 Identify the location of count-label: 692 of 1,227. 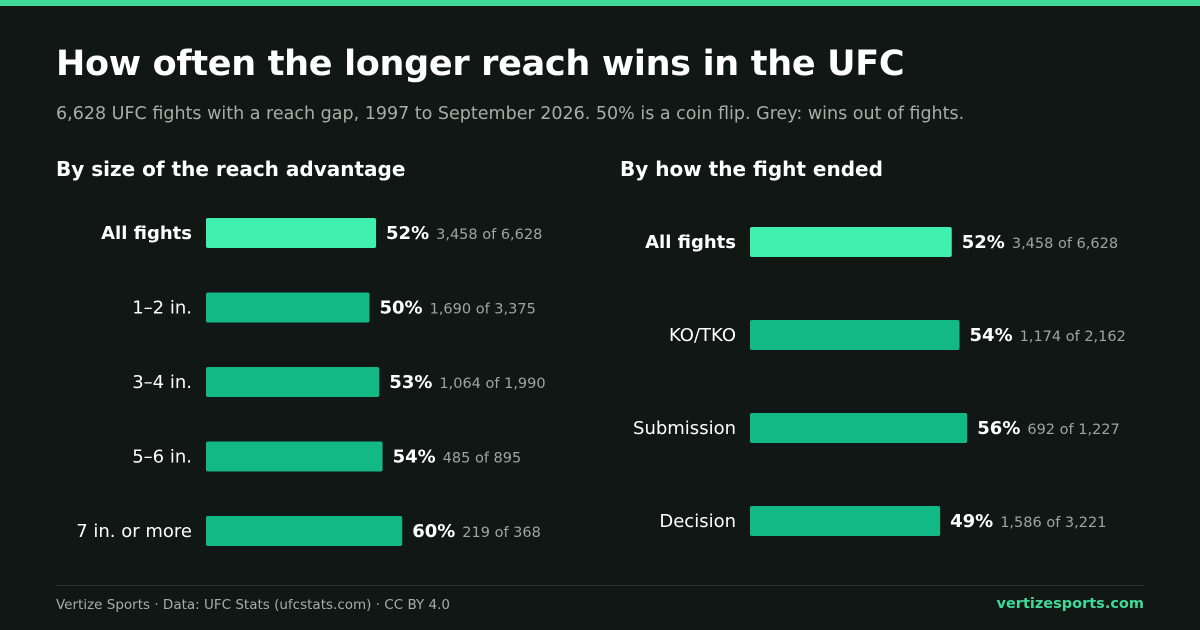
(1073, 430).